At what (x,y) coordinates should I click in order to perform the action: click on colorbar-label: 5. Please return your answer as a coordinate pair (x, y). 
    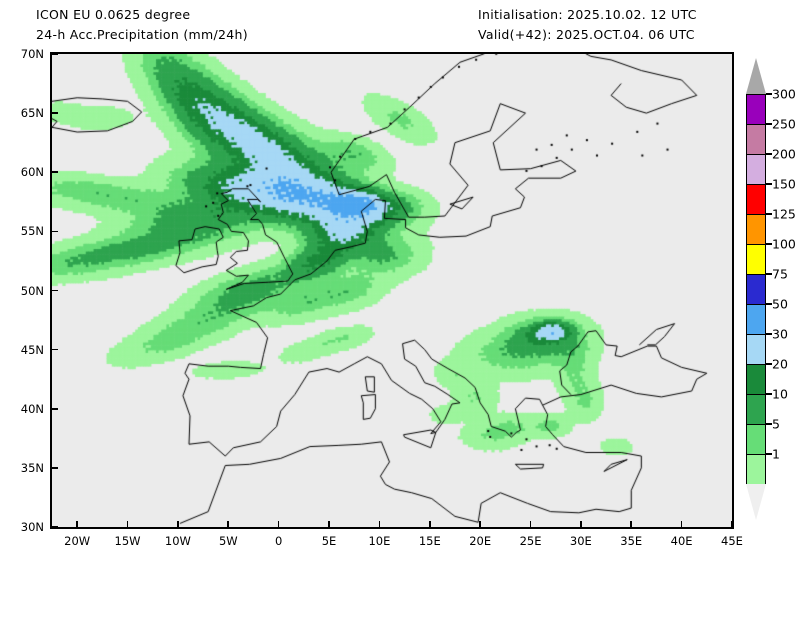
    Looking at the image, I should click on (776, 424).